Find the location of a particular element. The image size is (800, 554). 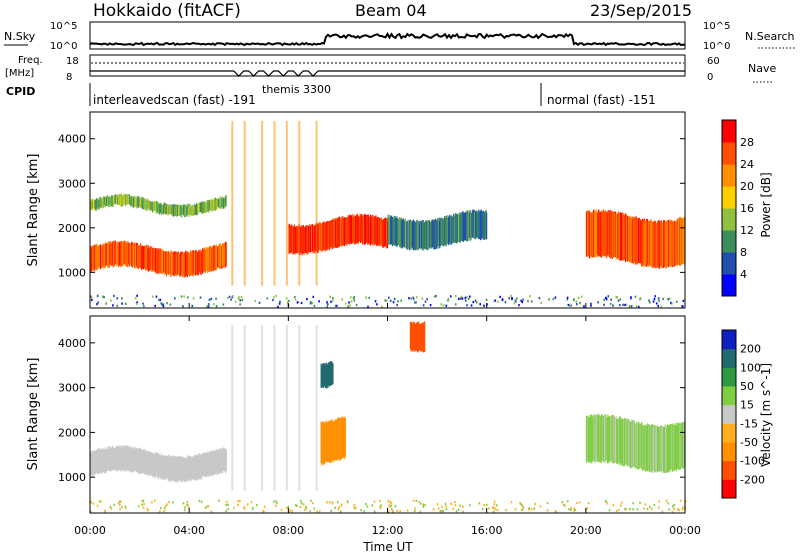

nave-tick-bottom: 0 is located at coordinates (710, 77).